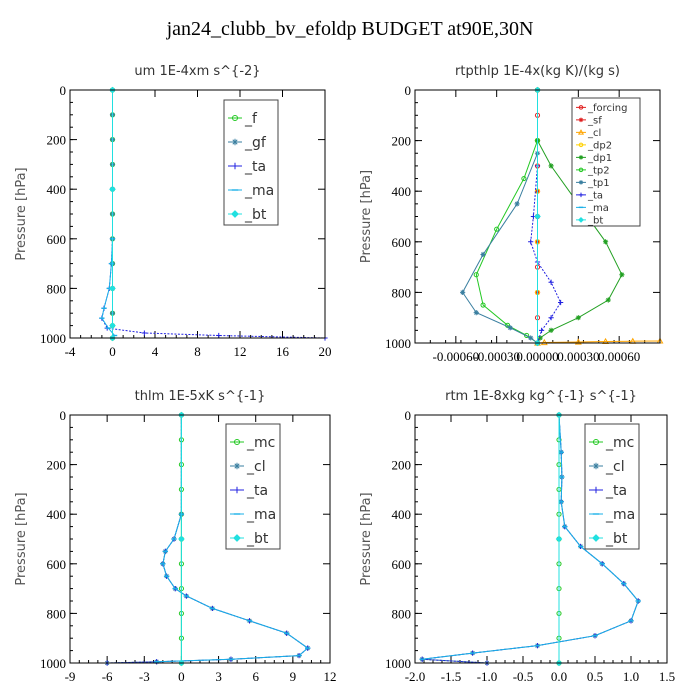  I want to click on x-tick-label: 1.0, so click(631, 676).